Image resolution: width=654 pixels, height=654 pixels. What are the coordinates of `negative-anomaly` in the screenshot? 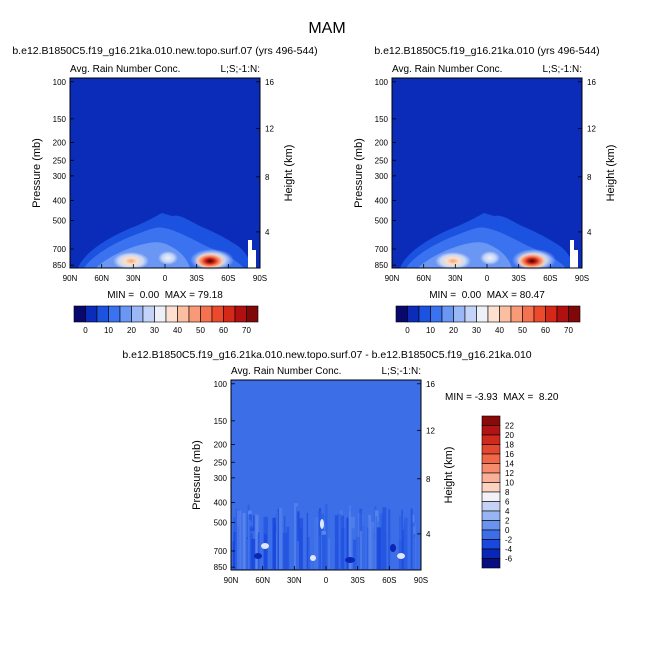 It's located at (350, 560).